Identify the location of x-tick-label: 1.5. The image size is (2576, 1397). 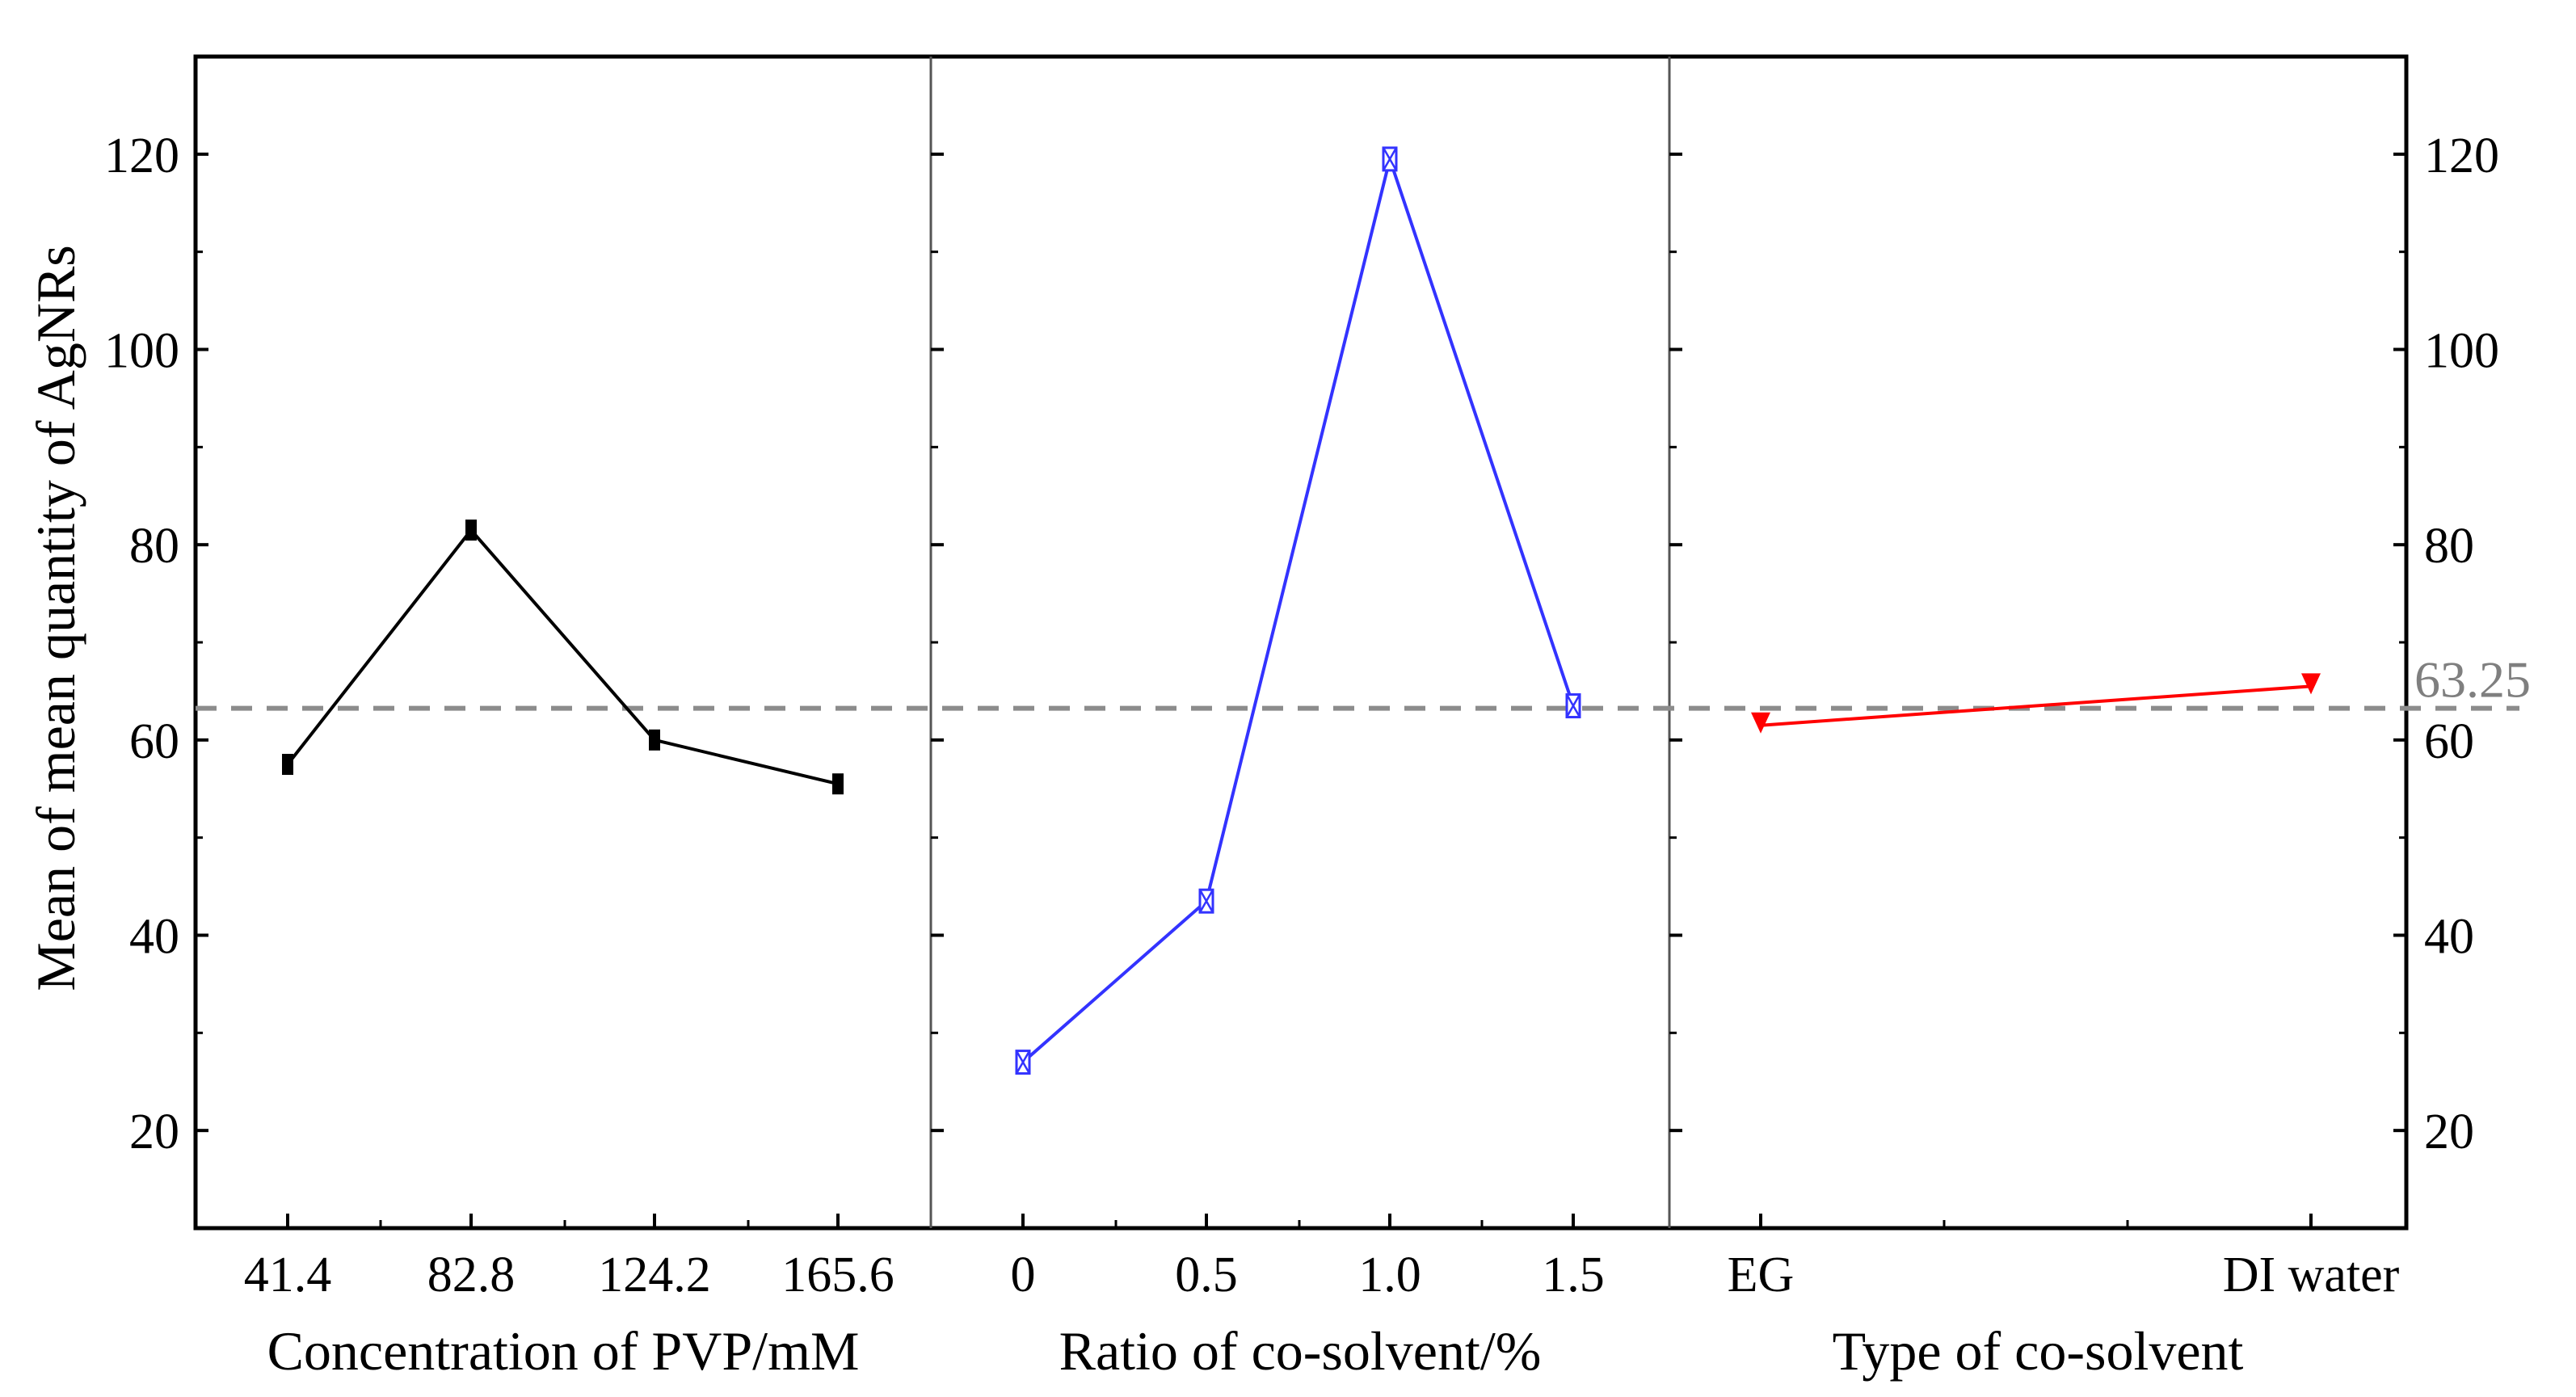
(1573, 1275).